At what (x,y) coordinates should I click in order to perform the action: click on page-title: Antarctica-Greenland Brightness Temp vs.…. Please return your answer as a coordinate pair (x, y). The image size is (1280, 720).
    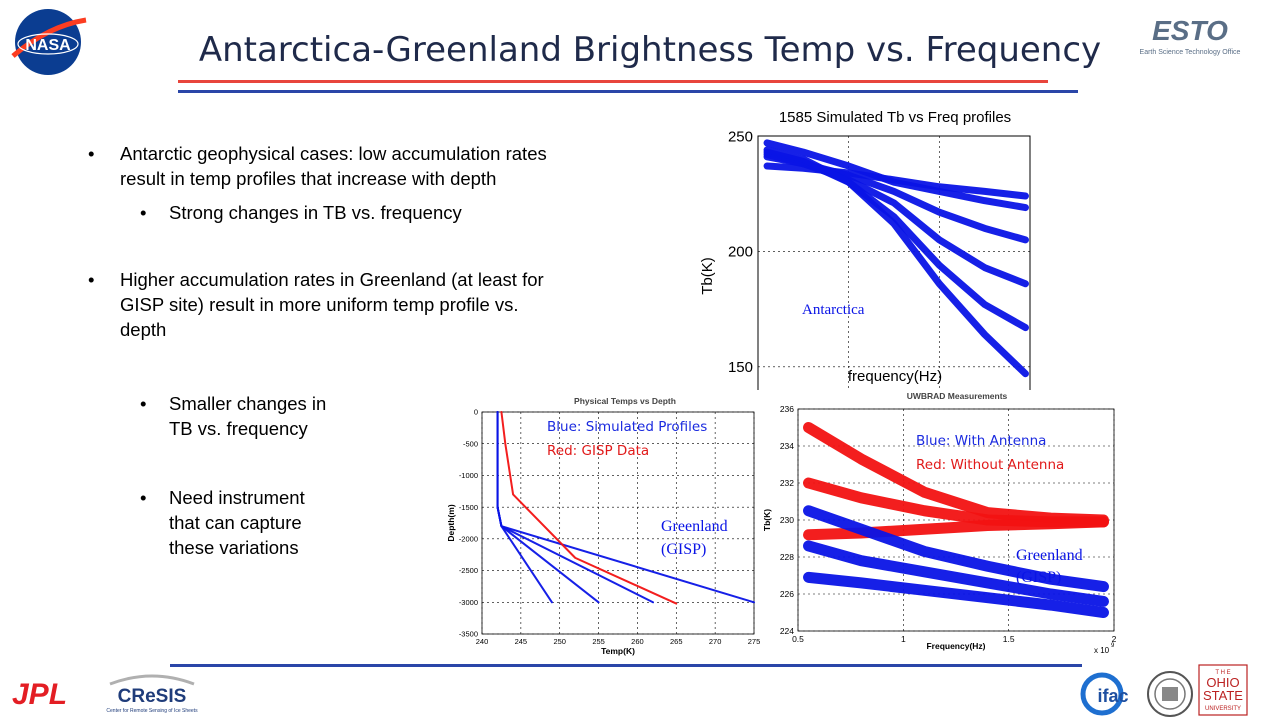
    Looking at the image, I should click on (650, 50).